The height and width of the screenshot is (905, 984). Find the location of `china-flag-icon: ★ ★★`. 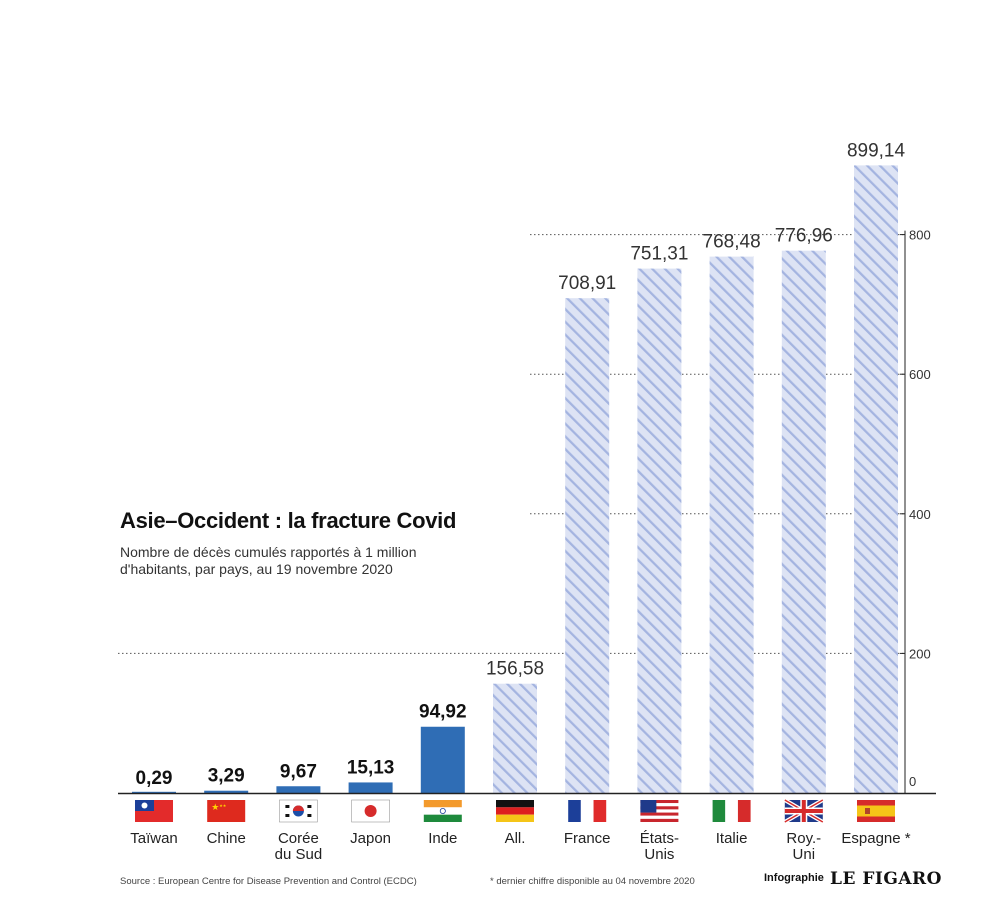

china-flag-icon: ★ ★★ is located at coordinates (226, 811).